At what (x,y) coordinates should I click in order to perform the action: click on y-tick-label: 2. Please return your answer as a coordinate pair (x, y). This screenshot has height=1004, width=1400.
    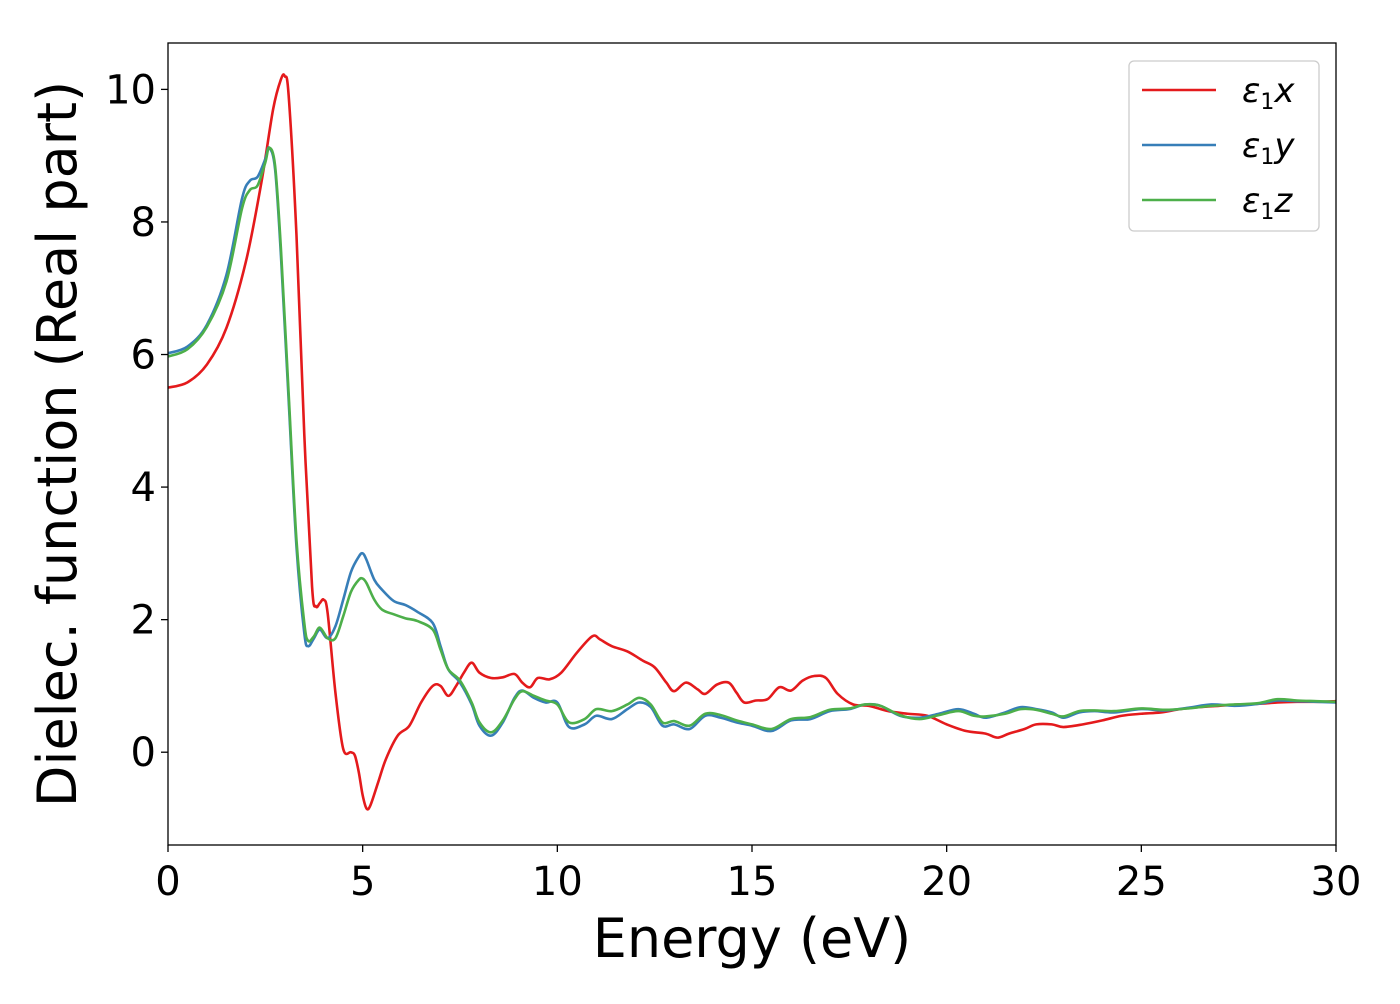
    Looking at the image, I should click on (143, 621).